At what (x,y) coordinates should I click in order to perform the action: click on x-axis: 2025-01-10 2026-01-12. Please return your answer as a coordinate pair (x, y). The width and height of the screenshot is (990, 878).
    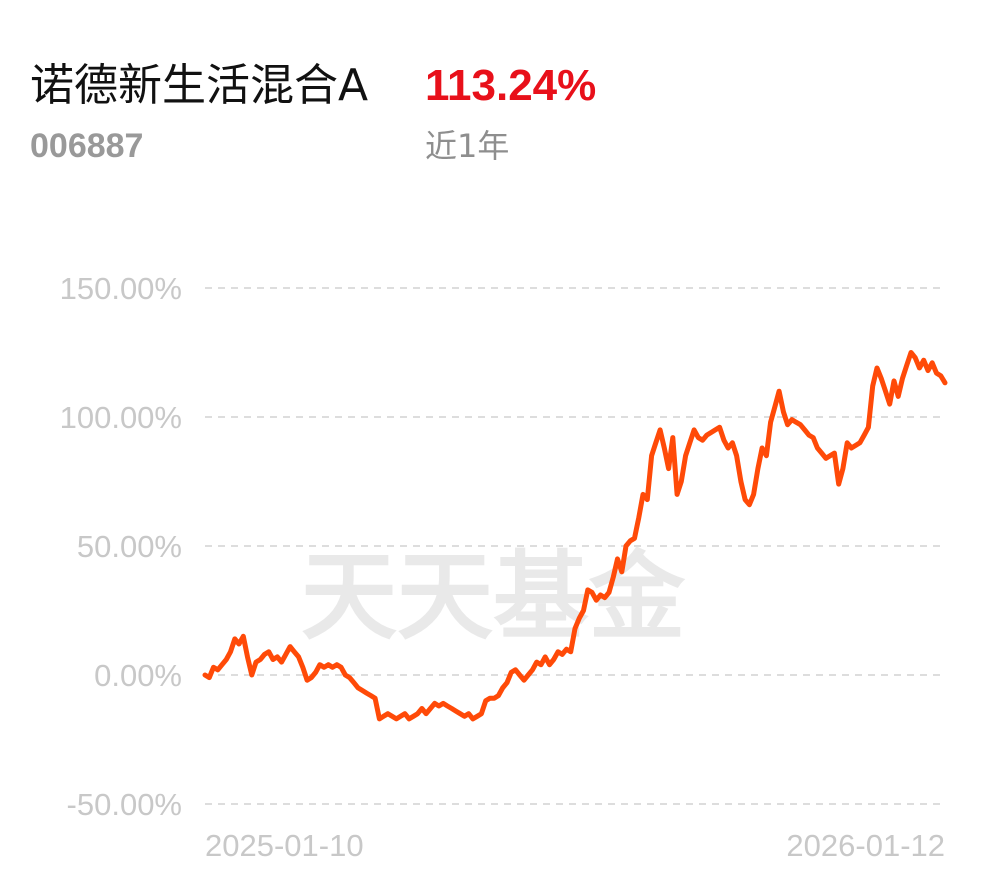
    Looking at the image, I should click on (575, 845).